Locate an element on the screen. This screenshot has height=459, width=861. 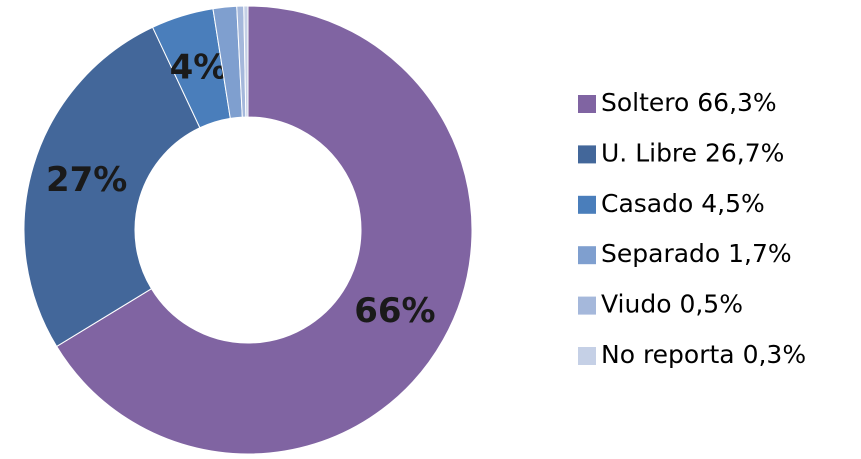
slice-label: 27% is located at coordinates (86, 180).